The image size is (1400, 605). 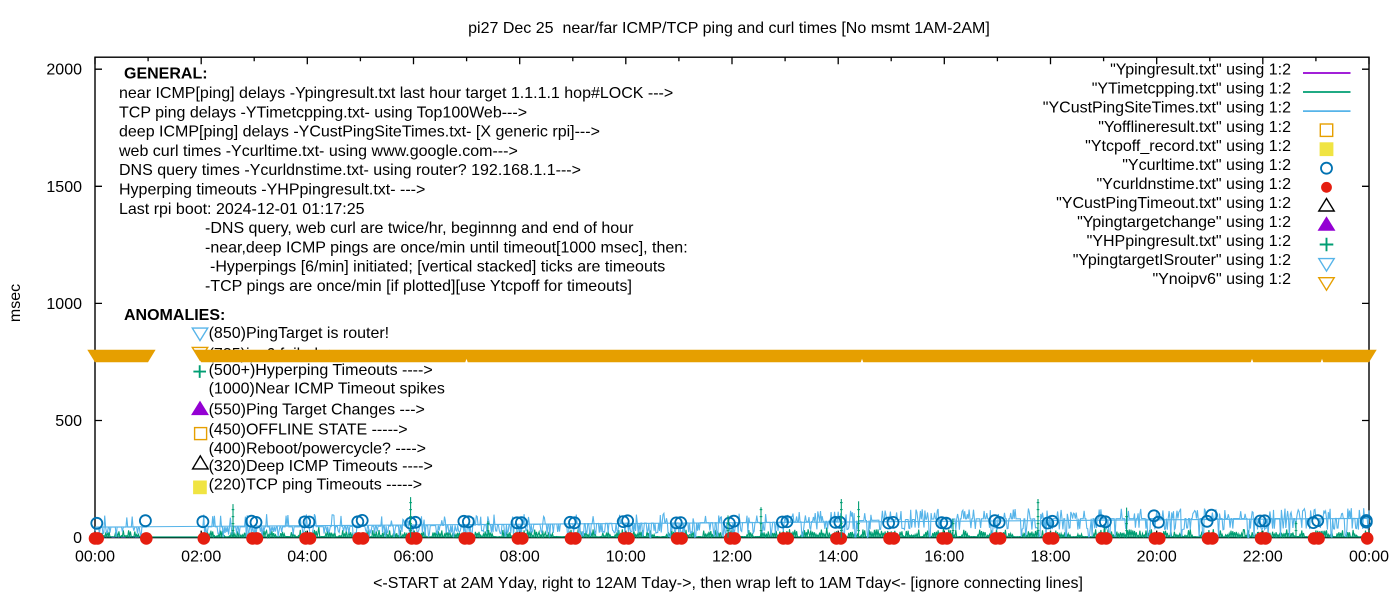 What do you see at coordinates (1200, 70) in the screenshot?
I see `svg-text: "Ypingresult.txt" using 1:2` at bounding box center [1200, 70].